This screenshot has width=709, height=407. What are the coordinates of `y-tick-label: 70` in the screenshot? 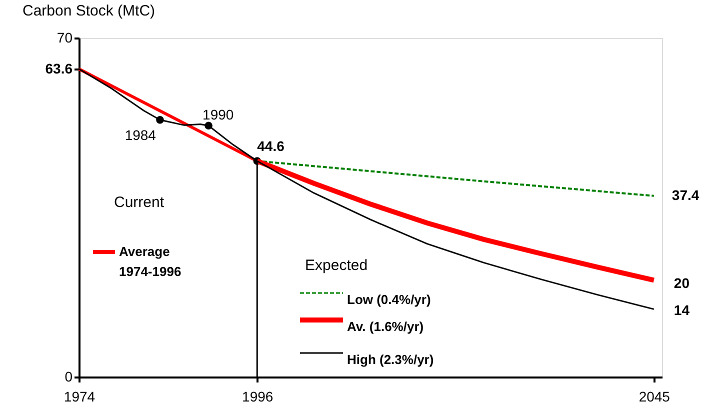 It's located at (64, 38).